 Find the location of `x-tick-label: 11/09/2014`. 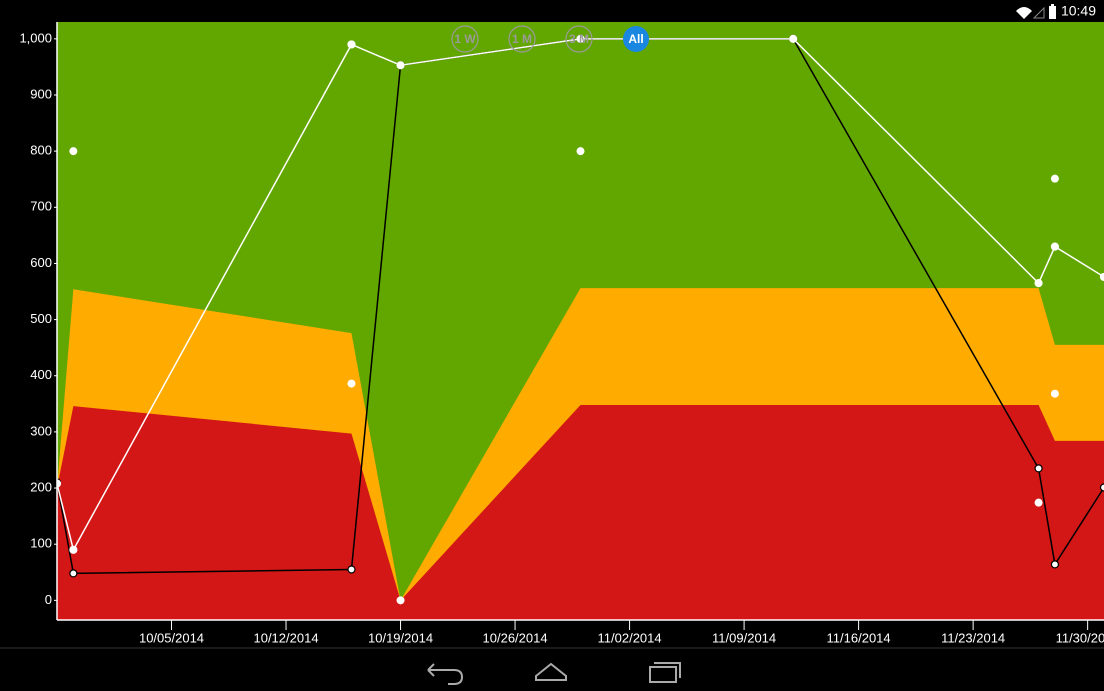

x-tick-label: 11/09/2014 is located at coordinates (744, 637).